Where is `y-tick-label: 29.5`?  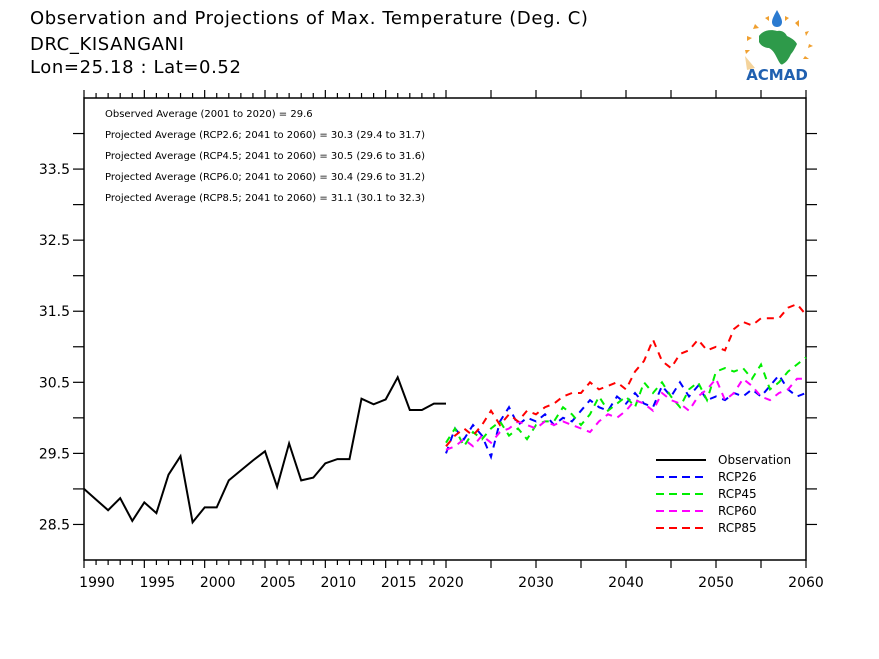
y-tick-label: 29.5 is located at coordinates (54, 454).